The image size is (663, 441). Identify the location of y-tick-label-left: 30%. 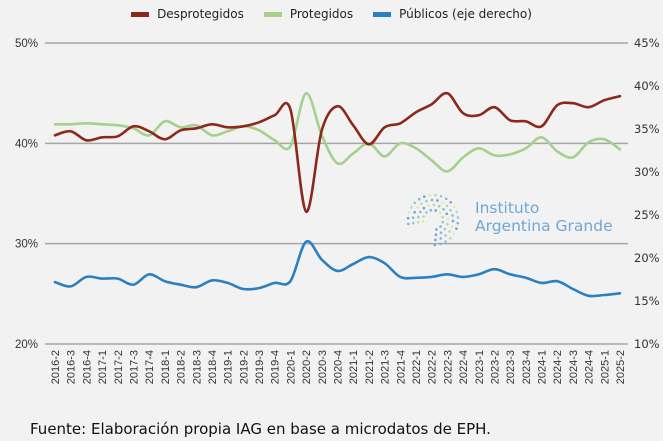
(26, 245).